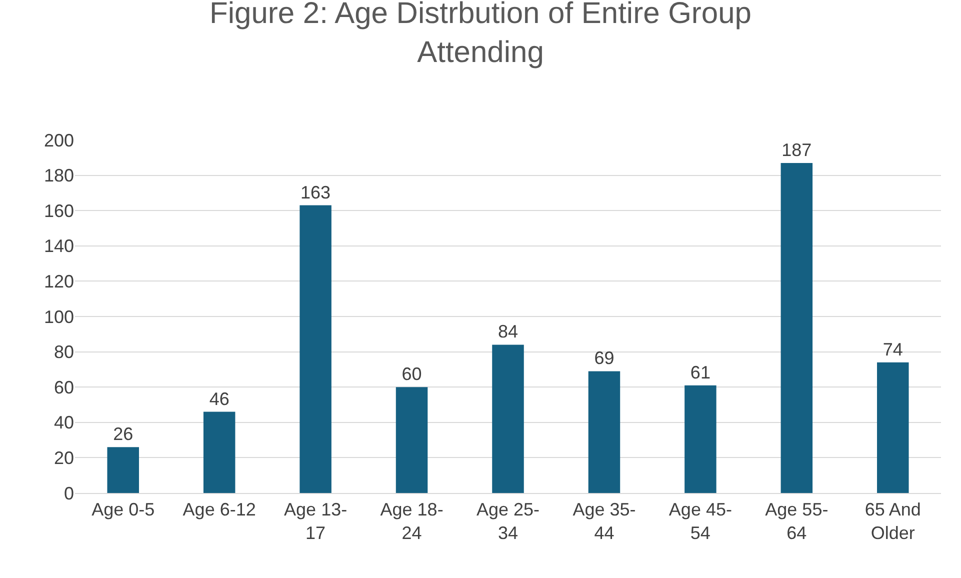  I want to click on x-tick-label: Age 35-44, so click(604, 521).